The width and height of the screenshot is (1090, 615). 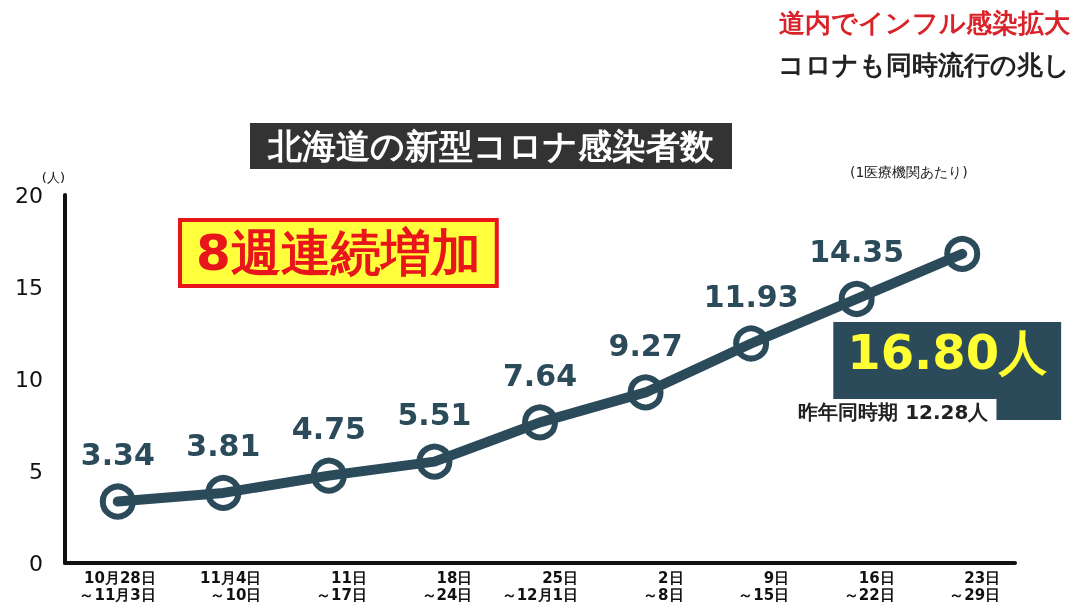 What do you see at coordinates (663, 586) in the screenshot?
I see `x-tick-label: 2日～8日` at bounding box center [663, 586].